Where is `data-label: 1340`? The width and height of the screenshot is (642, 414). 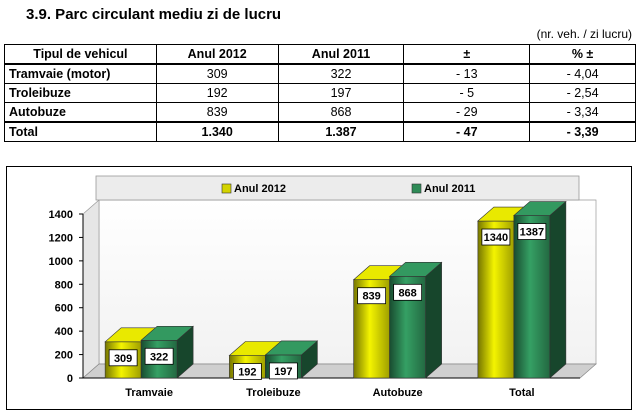
data-label: 1340 is located at coordinates (496, 238).